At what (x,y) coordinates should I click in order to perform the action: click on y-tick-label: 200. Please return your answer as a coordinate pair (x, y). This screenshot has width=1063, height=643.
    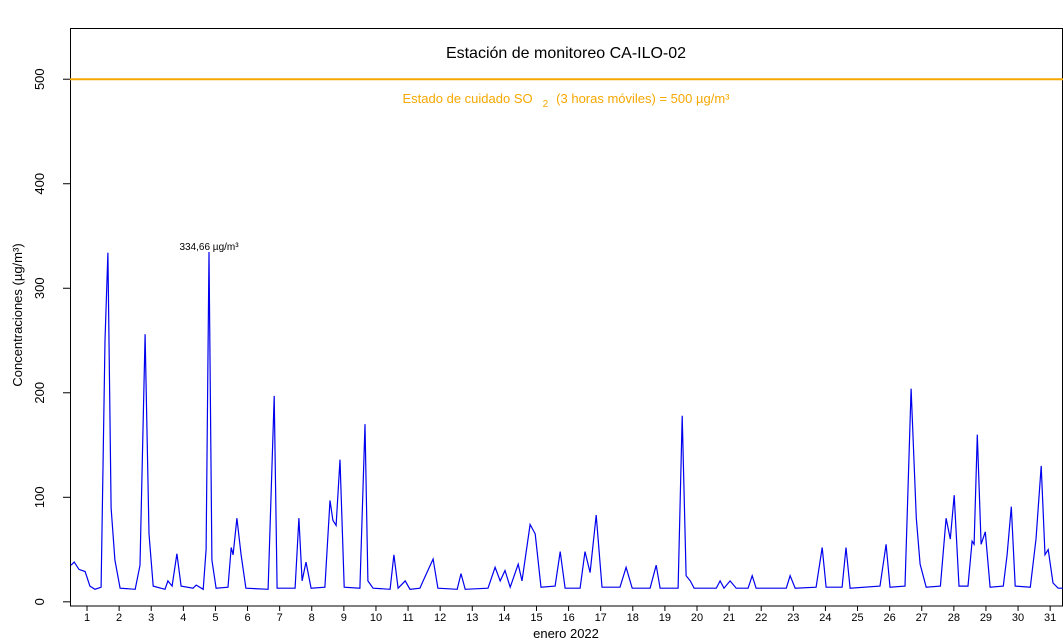
    Looking at the image, I should click on (39, 393).